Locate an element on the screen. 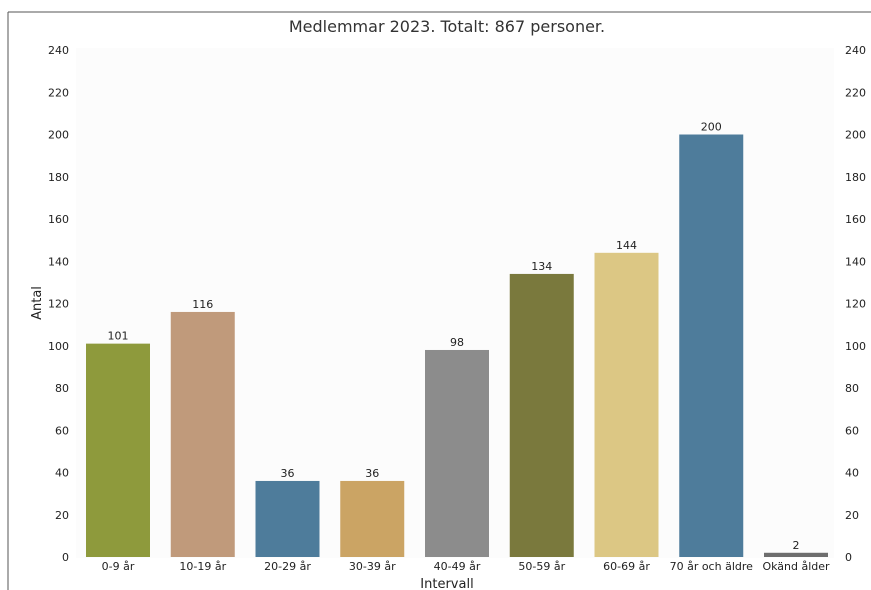  y-tick-right: 0 is located at coordinates (848, 557).